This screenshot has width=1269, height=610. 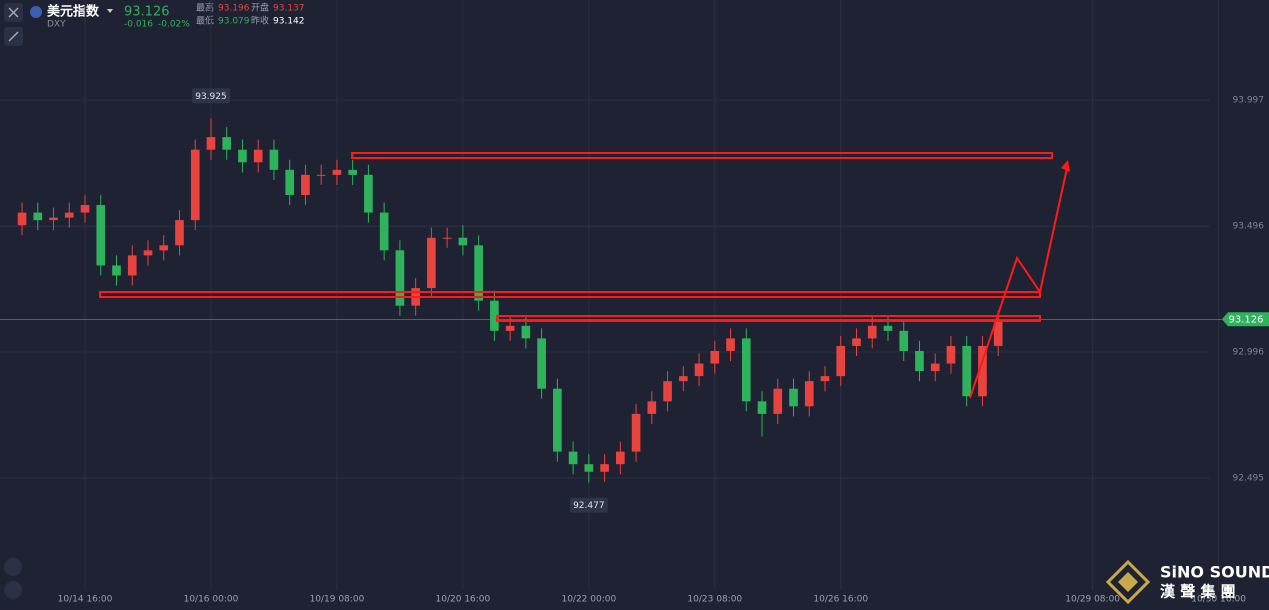 What do you see at coordinates (234, 9) in the screenshot?
I see `stat-value: 93.196` at bounding box center [234, 9].